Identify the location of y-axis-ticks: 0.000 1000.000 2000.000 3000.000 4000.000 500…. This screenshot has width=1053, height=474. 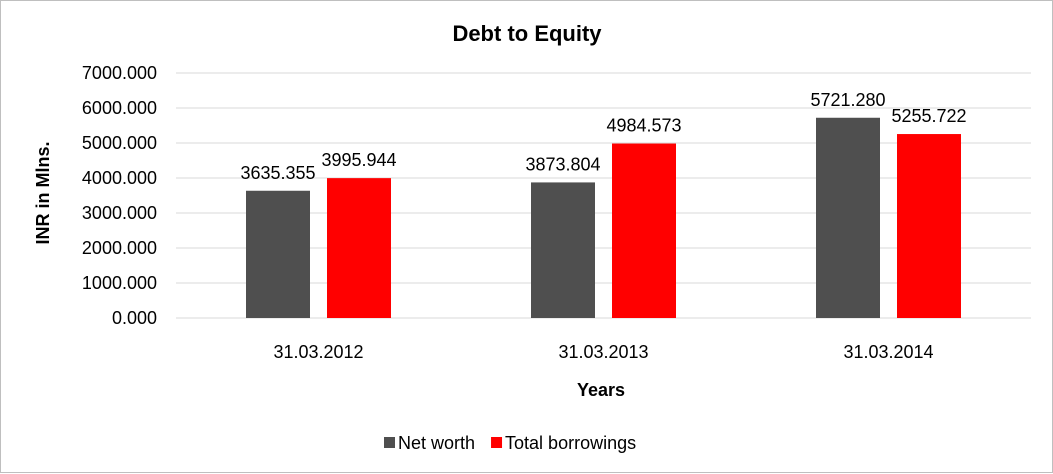
(119, 195).